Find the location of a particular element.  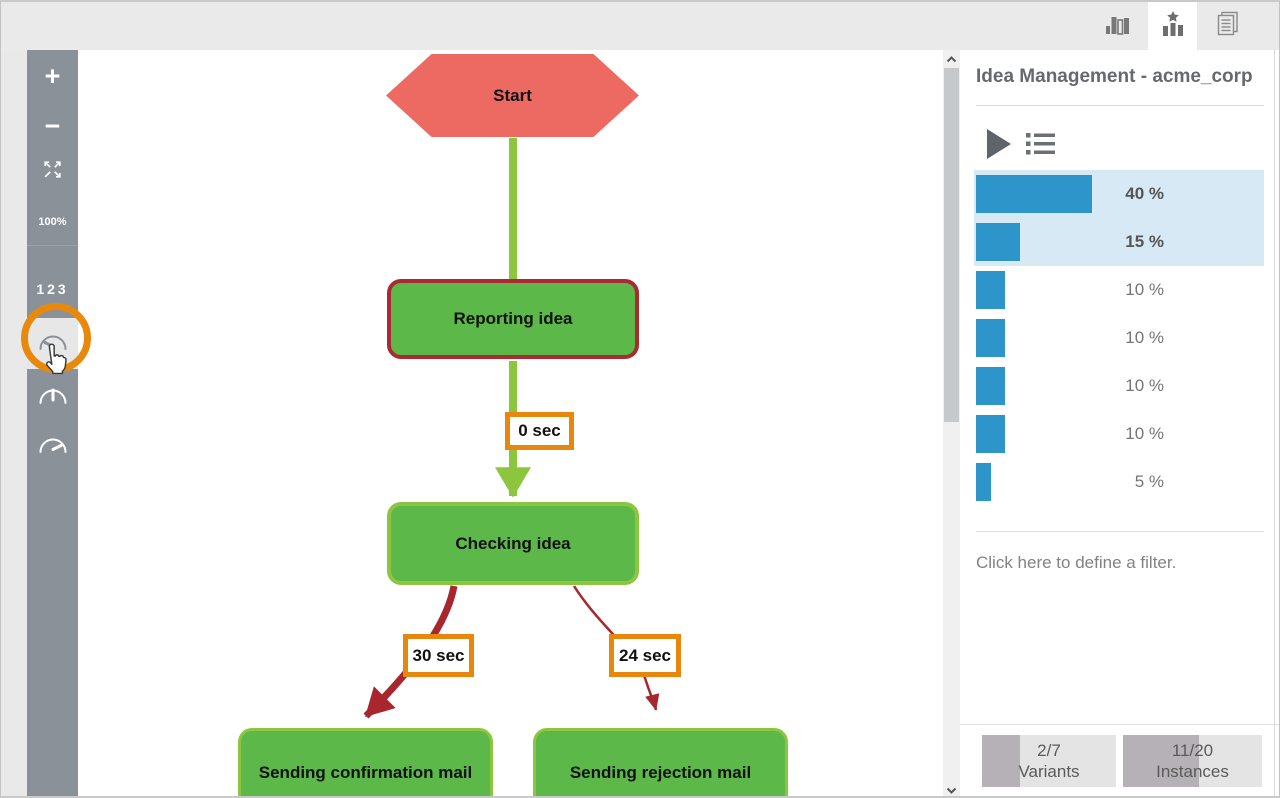

instances-count-badge: 11/20 Instances is located at coordinates (1192, 761).